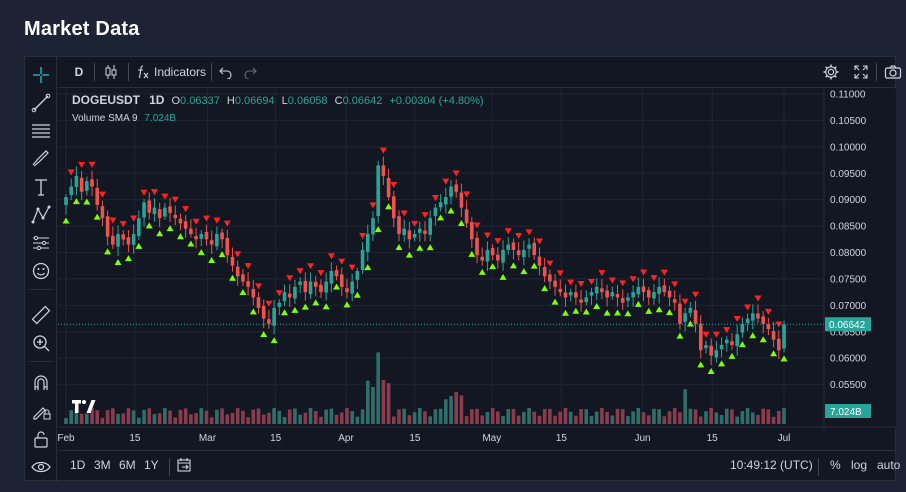 This screenshot has height=492, width=906. What do you see at coordinates (859, 465) in the screenshot?
I see `log-toggle: log` at bounding box center [859, 465].